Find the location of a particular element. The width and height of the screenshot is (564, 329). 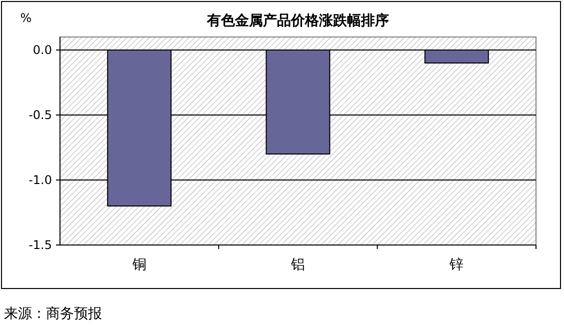

y-axis-title: % is located at coordinates (26, 18).